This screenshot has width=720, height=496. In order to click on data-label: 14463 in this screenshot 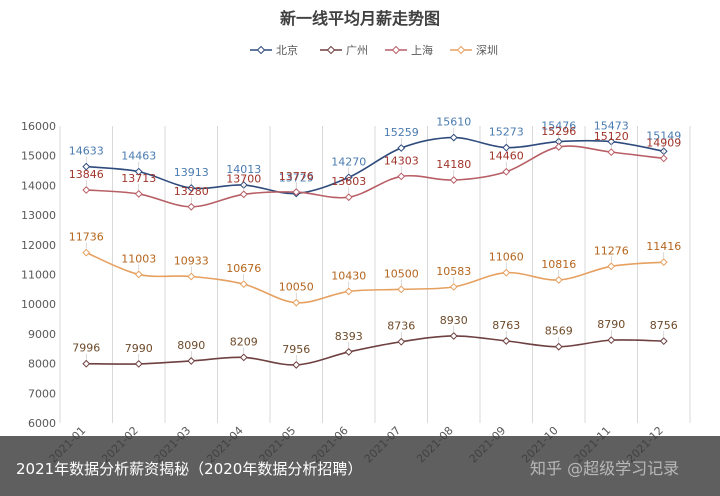, I will do `click(138, 156)`.